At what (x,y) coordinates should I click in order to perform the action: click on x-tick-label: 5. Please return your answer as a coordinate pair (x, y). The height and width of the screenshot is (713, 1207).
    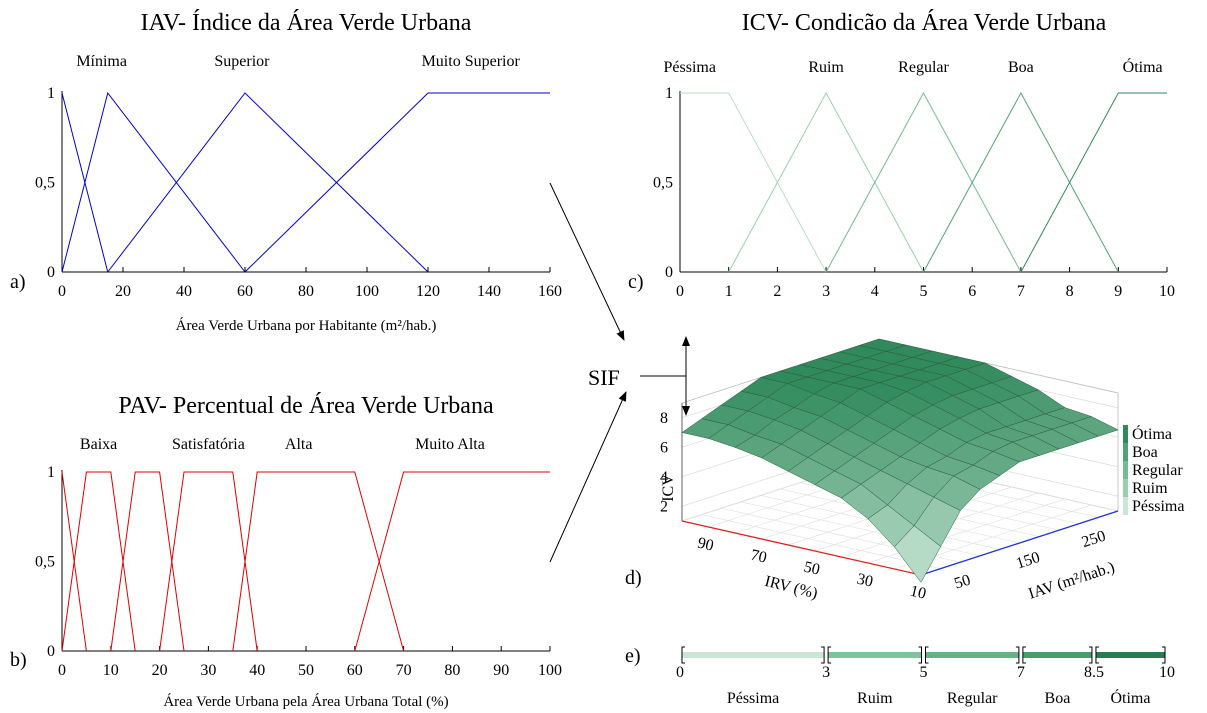
    Looking at the image, I should click on (924, 291).